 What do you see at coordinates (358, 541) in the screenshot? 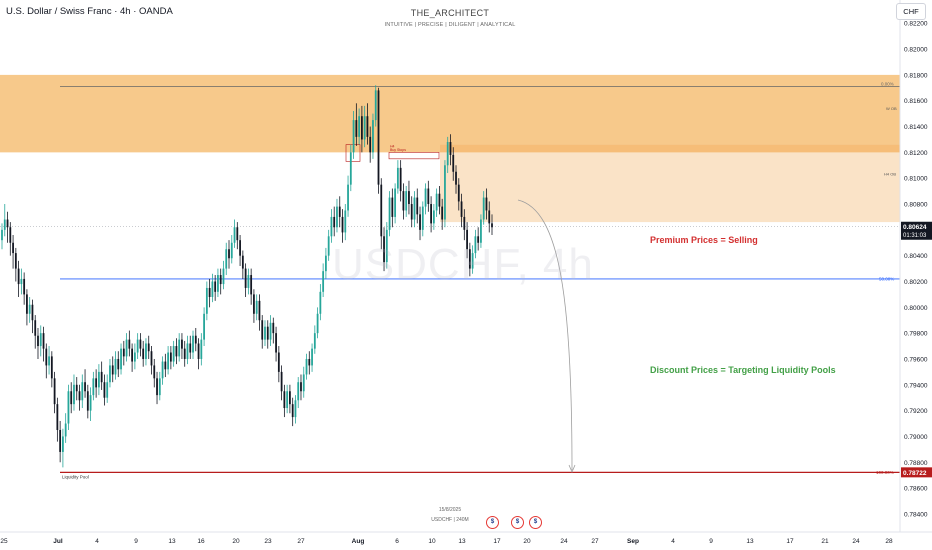
I see `x-tick-label: Aug` at bounding box center [358, 541].